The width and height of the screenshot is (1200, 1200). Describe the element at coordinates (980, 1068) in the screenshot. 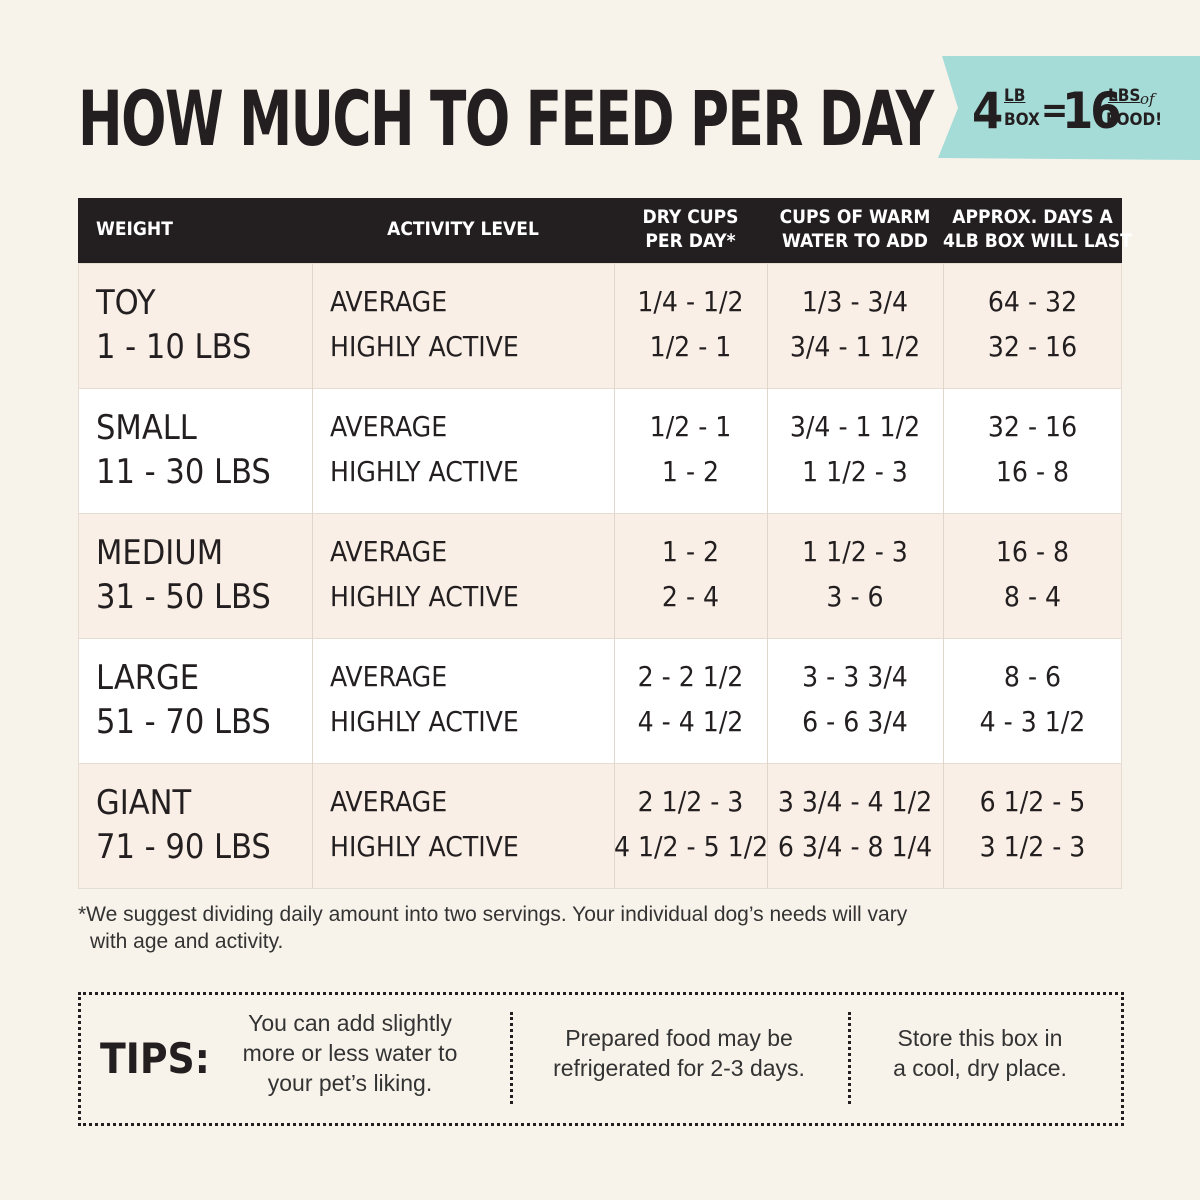

I see `tip-text: a cool, dry place.` at that location.